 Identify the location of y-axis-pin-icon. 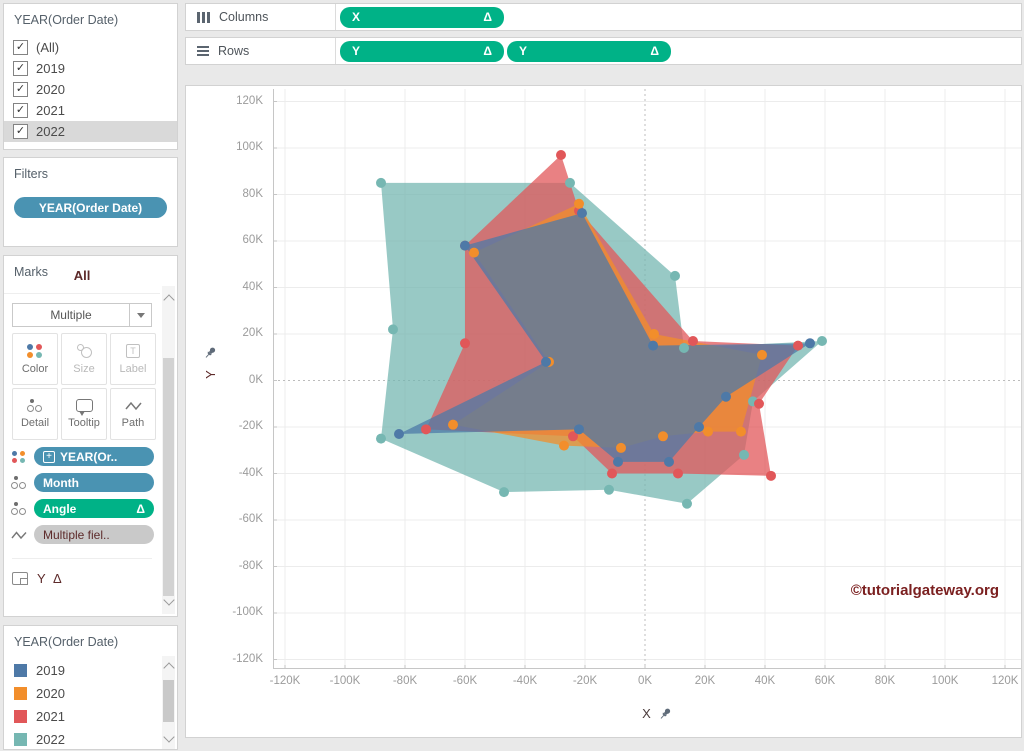
(210, 353).